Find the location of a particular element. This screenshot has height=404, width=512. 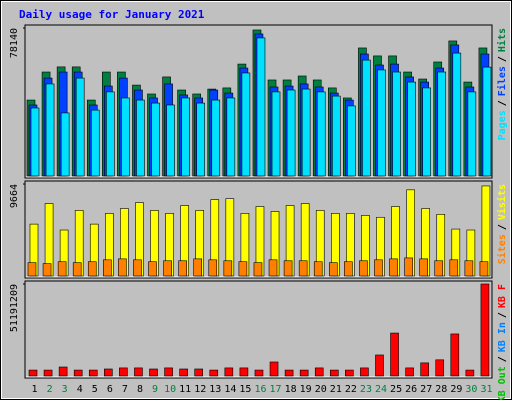

x-tick-label: 25 is located at coordinates (396, 389).